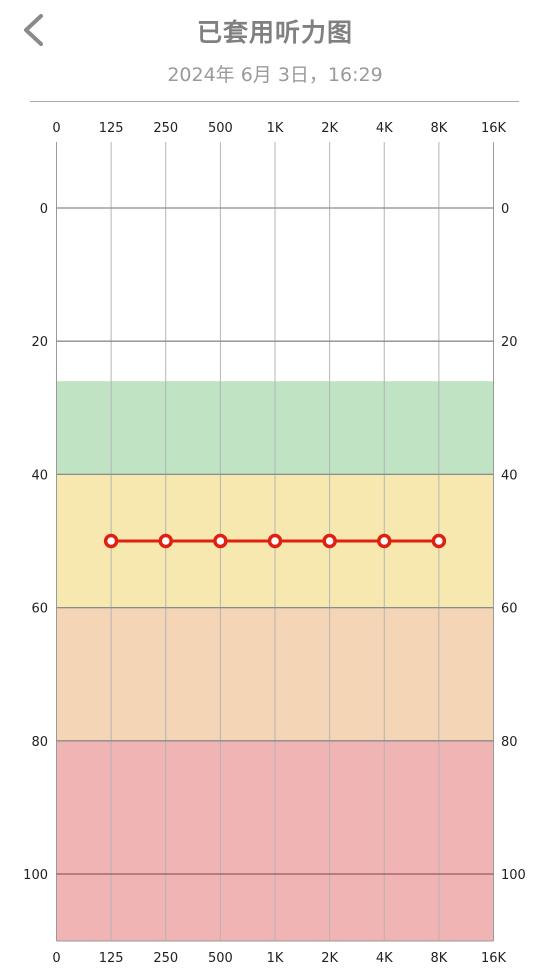  I want to click on back-button, so click(34, 30).